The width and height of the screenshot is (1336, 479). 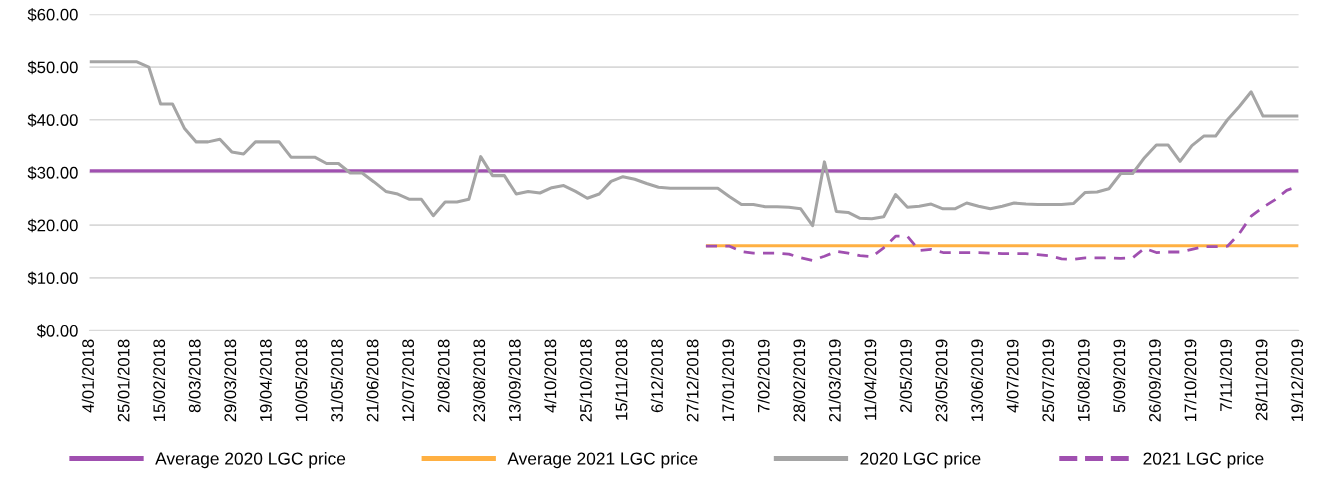 I want to click on x-tick-label: 2/08/2018, so click(x=443, y=376).